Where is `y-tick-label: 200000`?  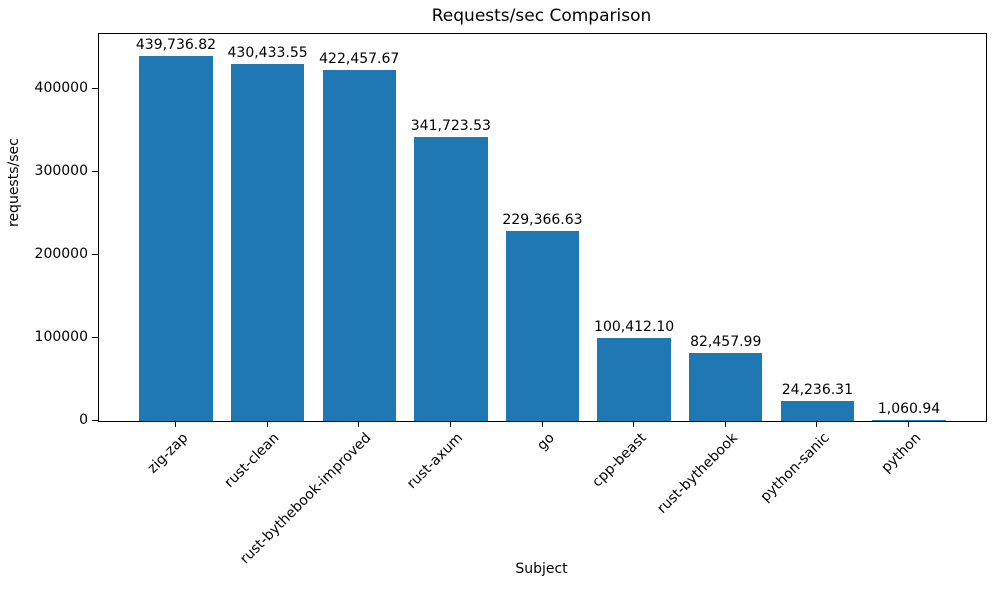
y-tick-label: 200000 is located at coordinates (61, 254).